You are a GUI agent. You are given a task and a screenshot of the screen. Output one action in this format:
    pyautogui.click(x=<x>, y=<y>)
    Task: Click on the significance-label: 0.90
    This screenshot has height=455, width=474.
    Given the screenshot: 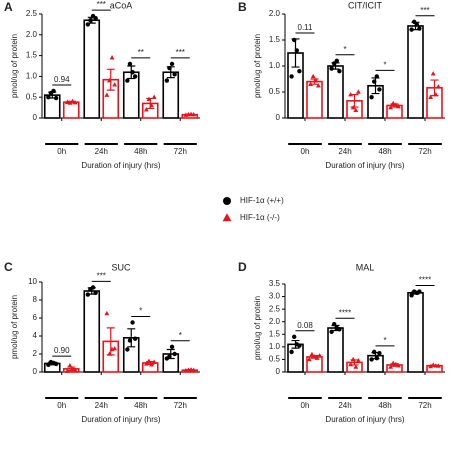 What is the action you would take?
    pyautogui.click(x=62, y=350)
    